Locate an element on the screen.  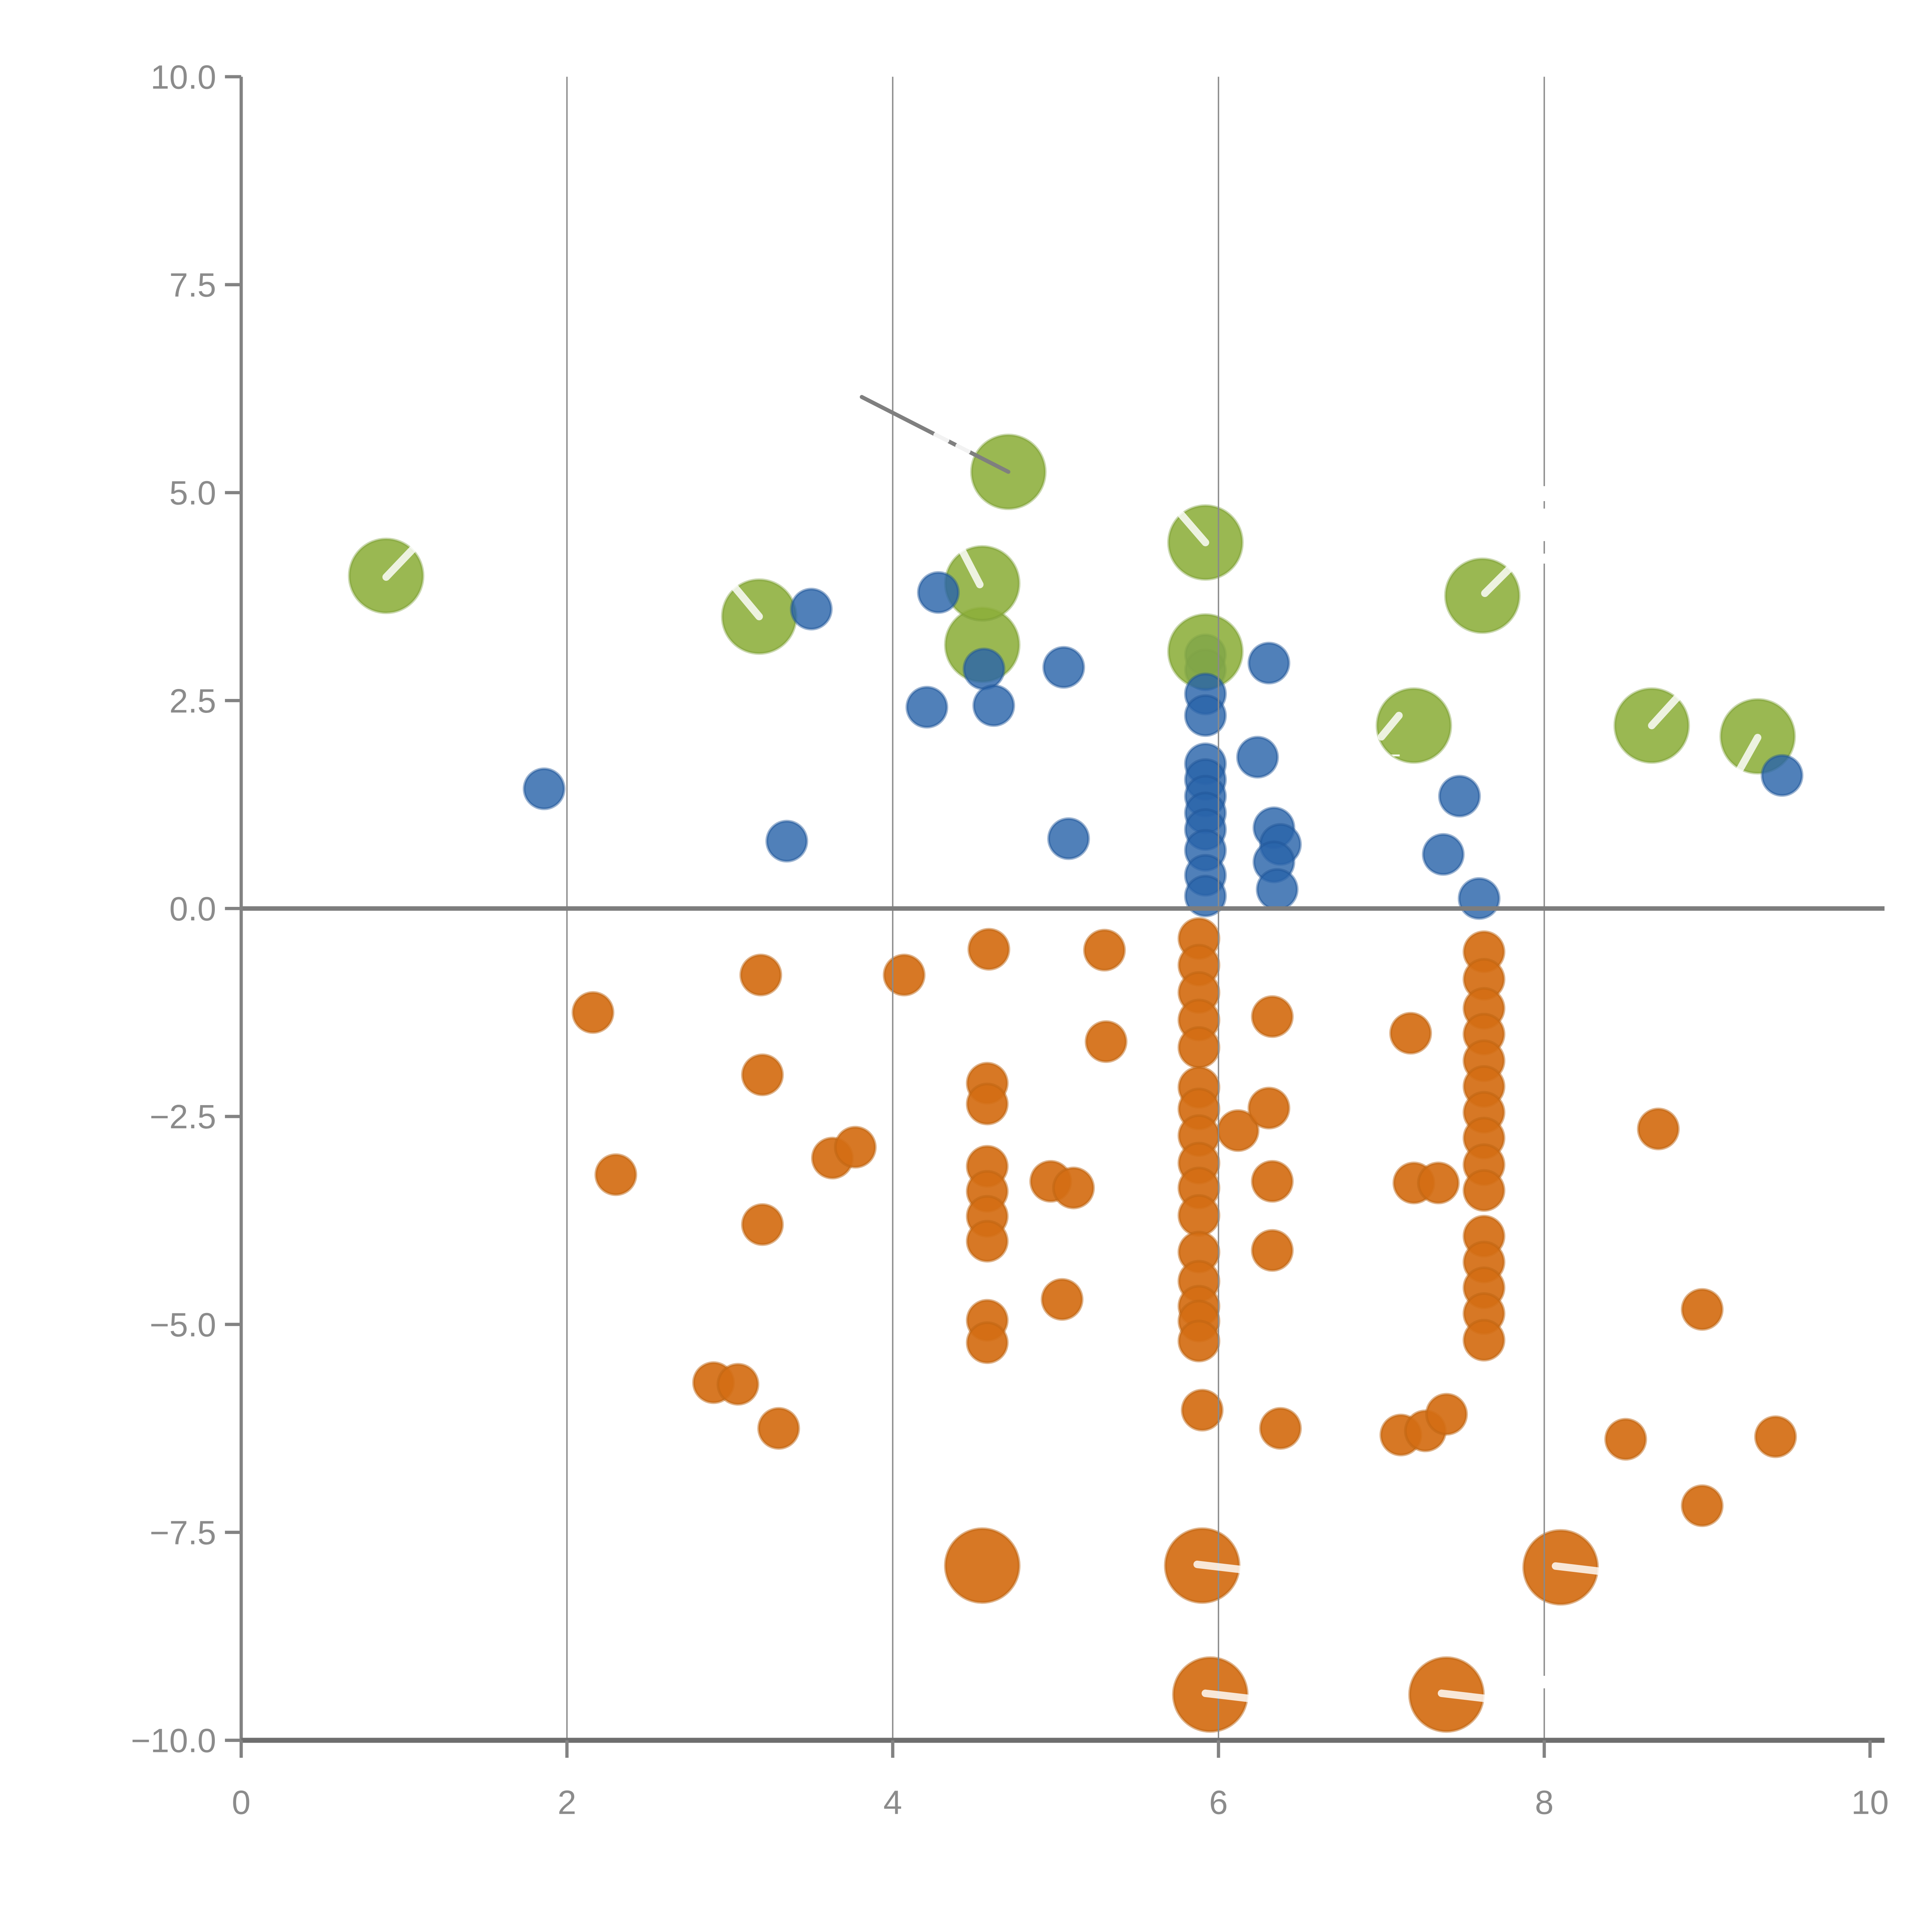
y-tick-label: −2.5 is located at coordinates (183, 1117).